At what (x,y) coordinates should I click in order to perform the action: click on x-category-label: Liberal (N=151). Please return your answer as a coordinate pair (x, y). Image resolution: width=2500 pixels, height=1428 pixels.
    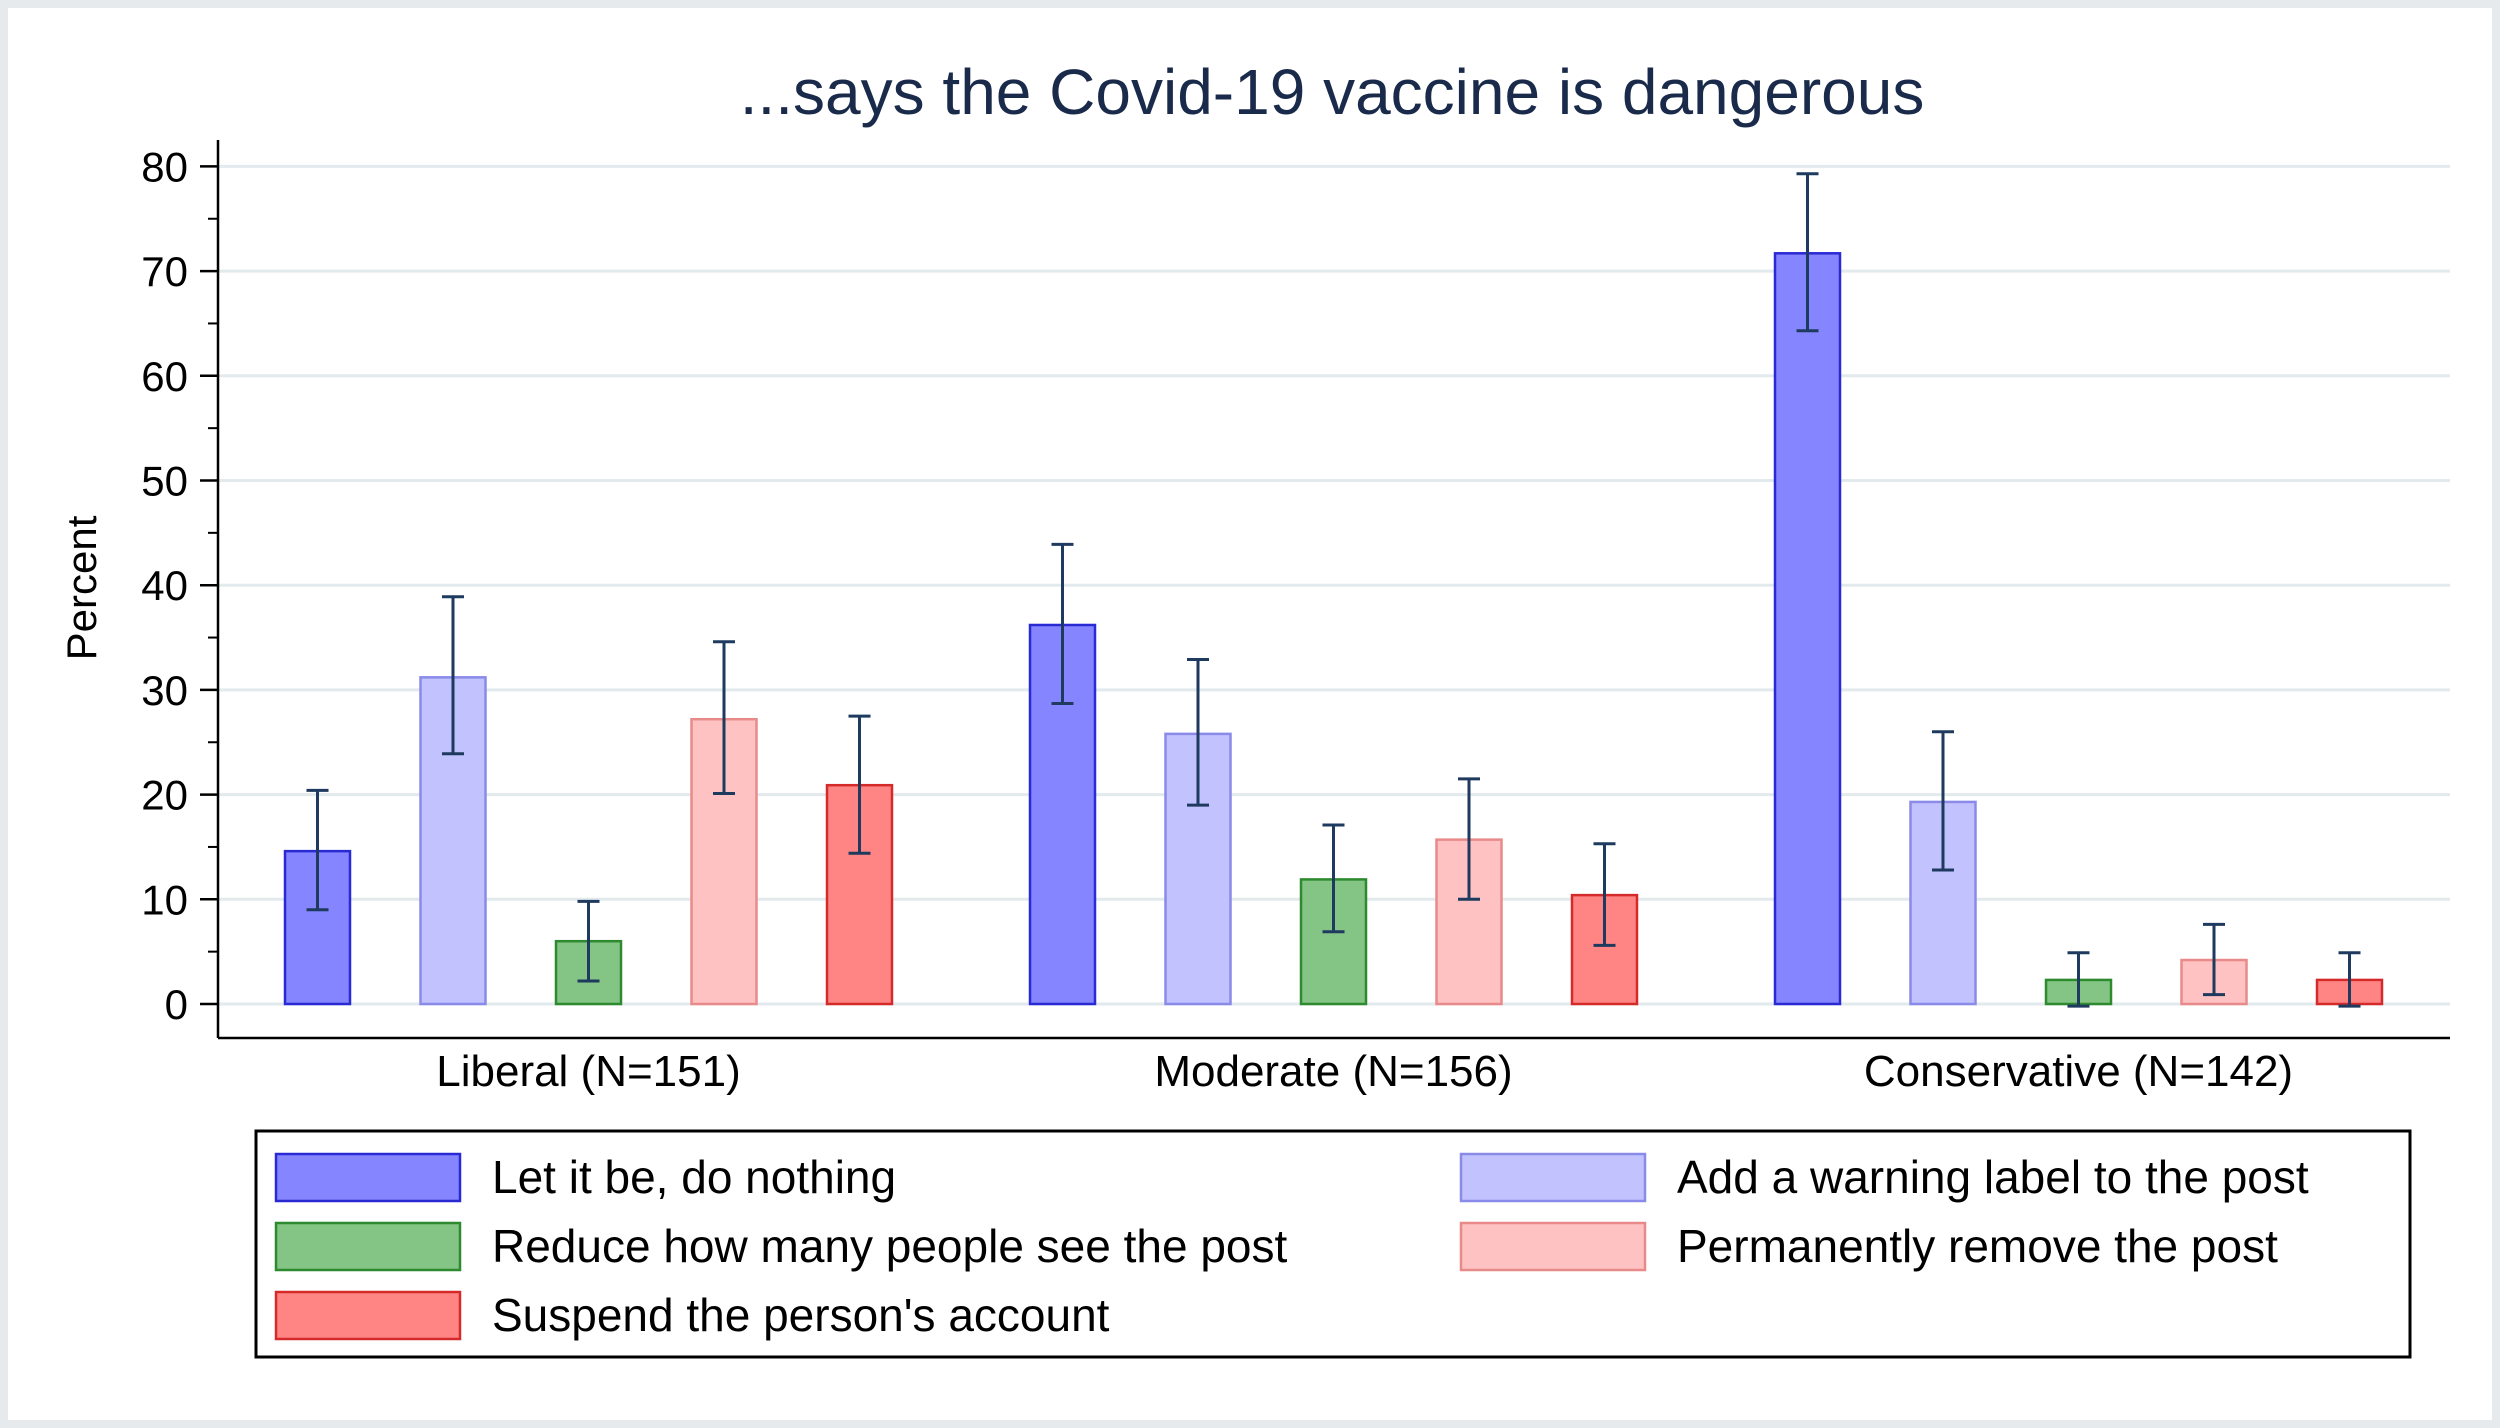
    Looking at the image, I should click on (588, 1071).